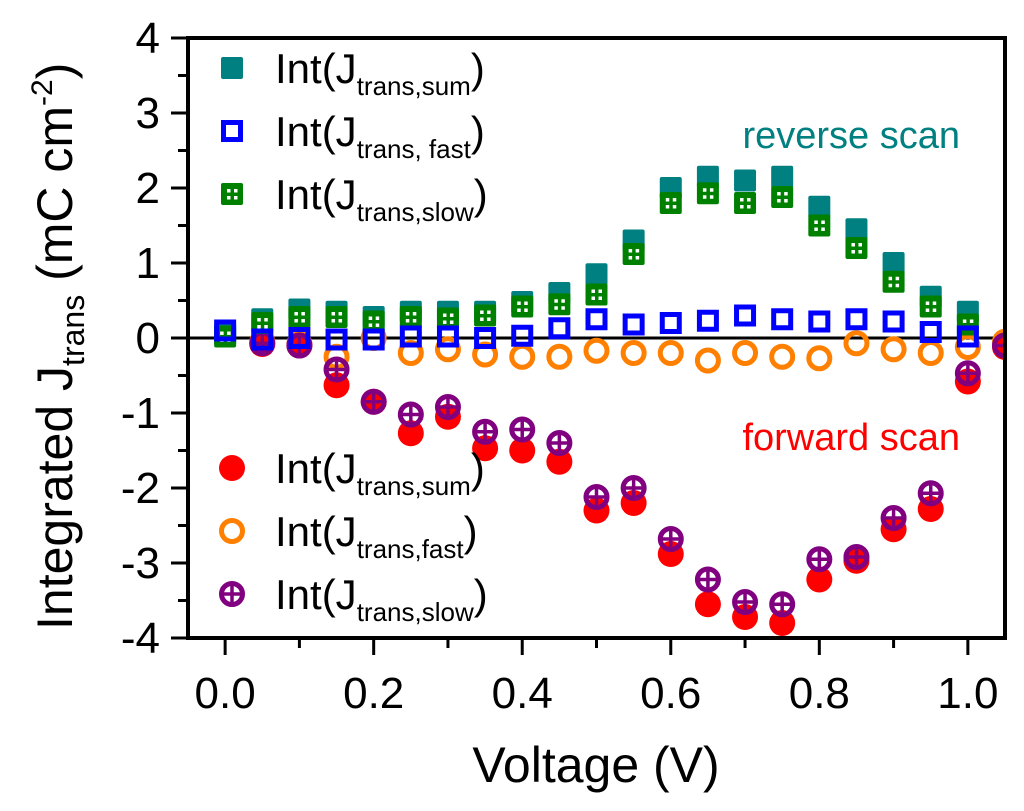 The image size is (1024, 811). I want to click on x-tick-label: 0.8, so click(819, 693).